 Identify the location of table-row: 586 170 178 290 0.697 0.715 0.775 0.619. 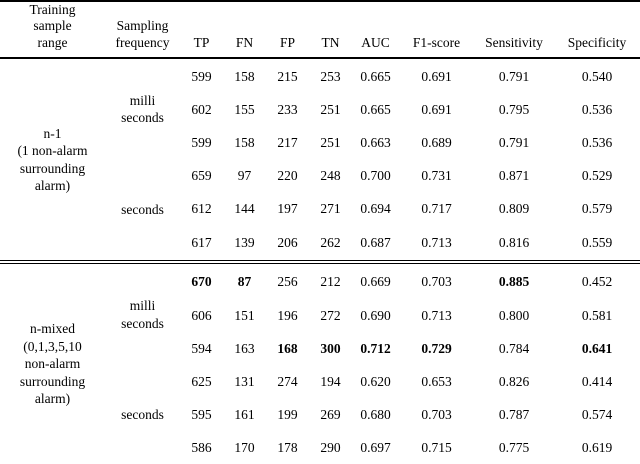
(320, 447).